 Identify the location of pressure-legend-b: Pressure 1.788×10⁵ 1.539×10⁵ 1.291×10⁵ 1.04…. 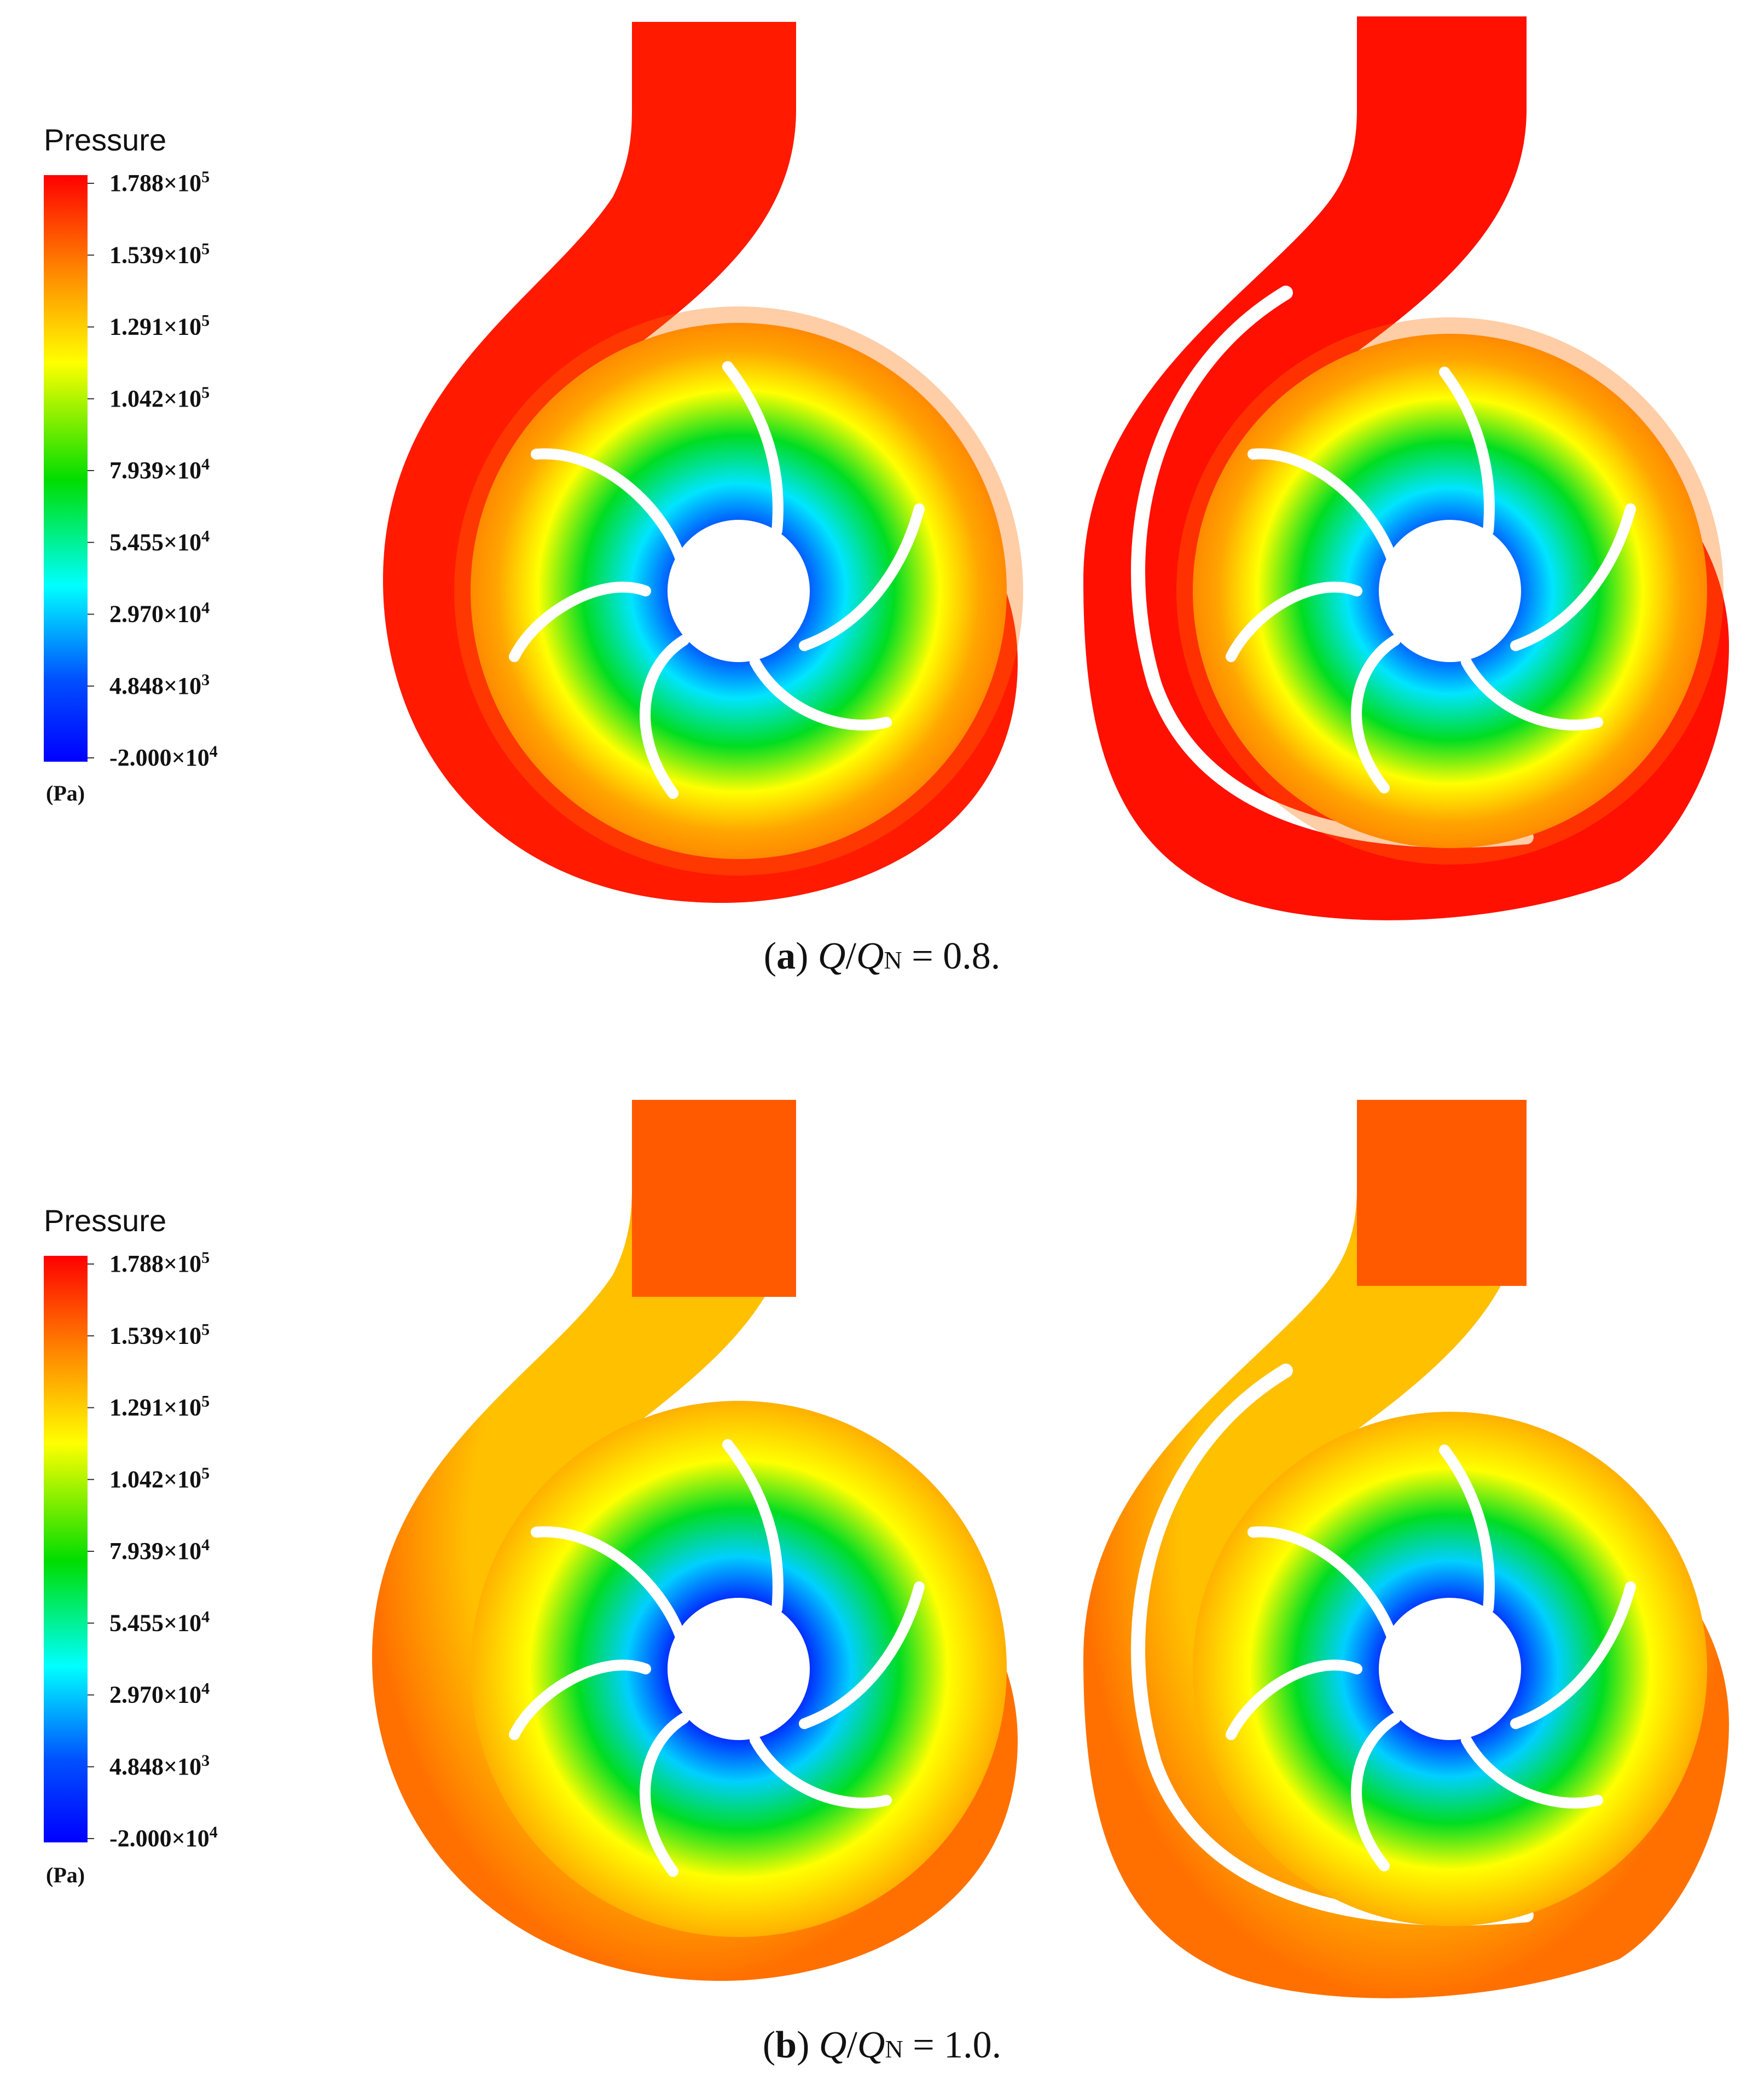
(131, 1545).